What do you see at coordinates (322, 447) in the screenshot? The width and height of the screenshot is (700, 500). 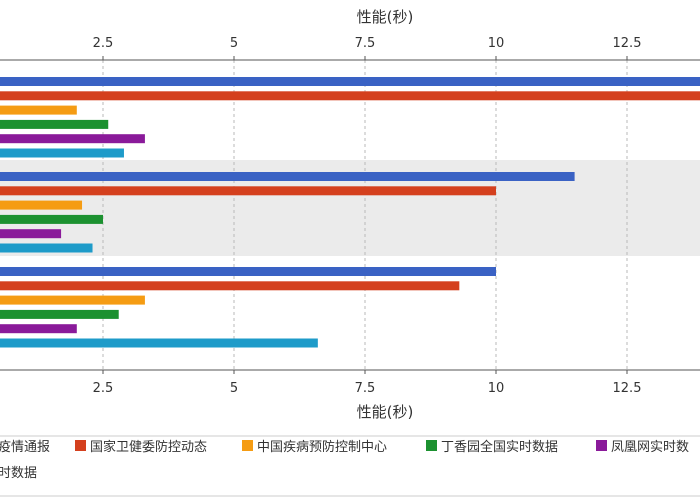 I see `legend-label-2: 中国疾病预防控制中心` at bounding box center [322, 447].